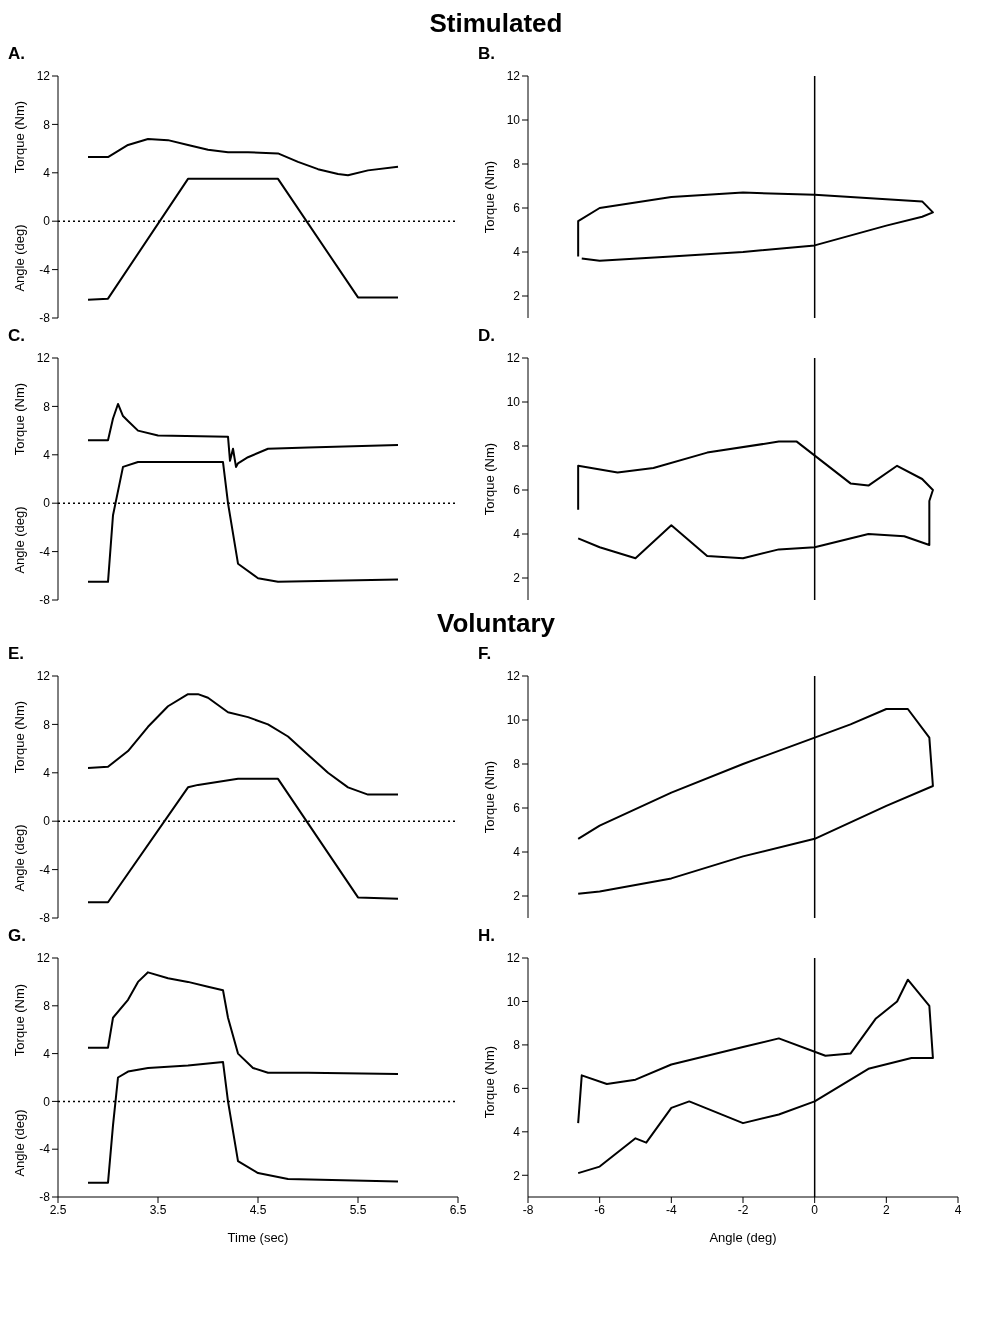 The width and height of the screenshot is (992, 1333). What do you see at coordinates (815, 1209) in the screenshot?
I see `x-tick-label: 0` at bounding box center [815, 1209].